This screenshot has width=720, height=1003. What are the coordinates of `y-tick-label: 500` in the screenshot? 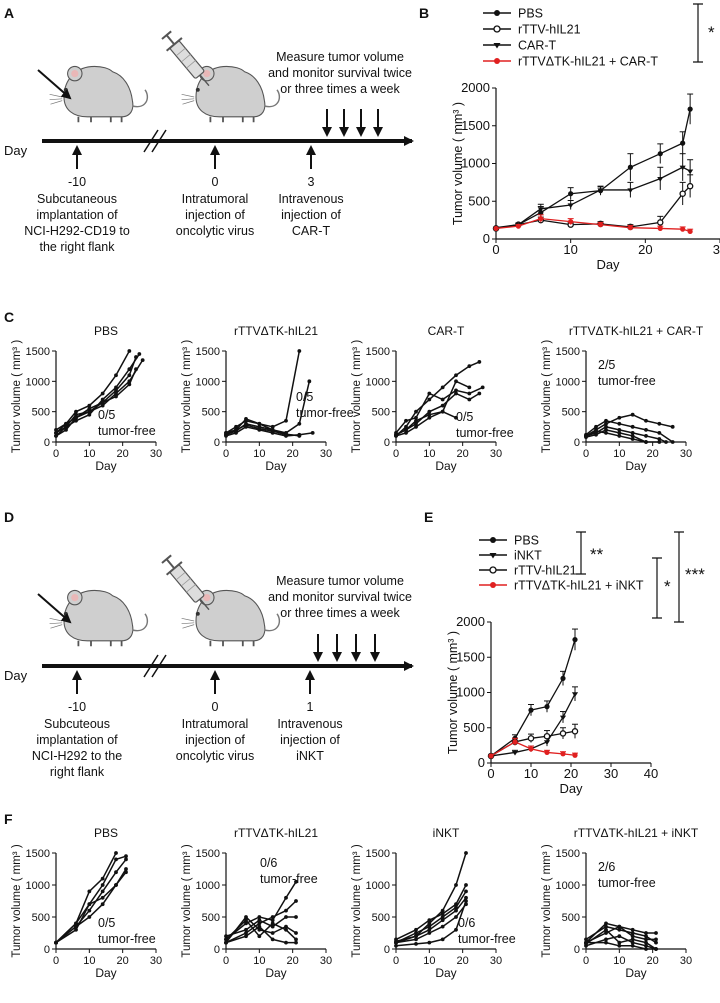 It's located at (381, 413).